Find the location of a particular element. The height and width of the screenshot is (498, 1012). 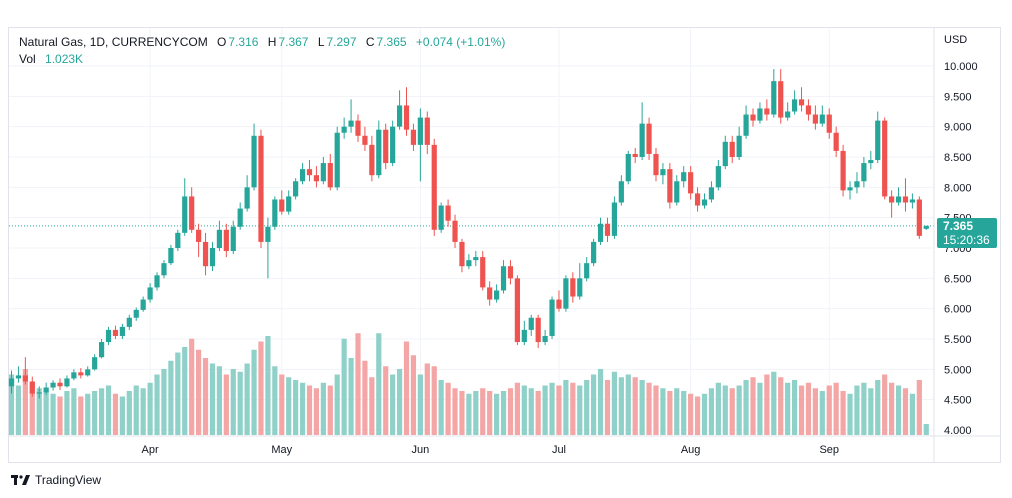

time-axis: Apr May Jun Jul Aug Sep is located at coordinates (490, 450).